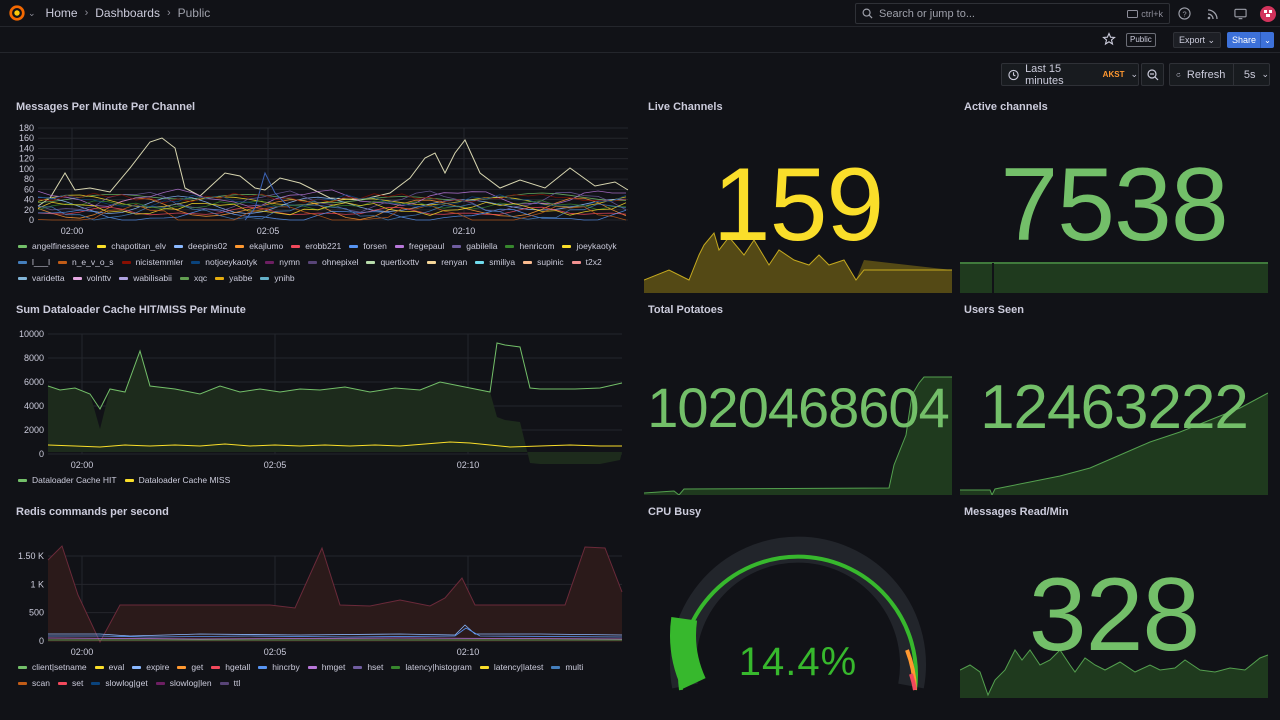 The image size is (1280, 720). Describe the element at coordinates (233, 278) in the screenshot. I see `legend-item: yabbe` at that location.